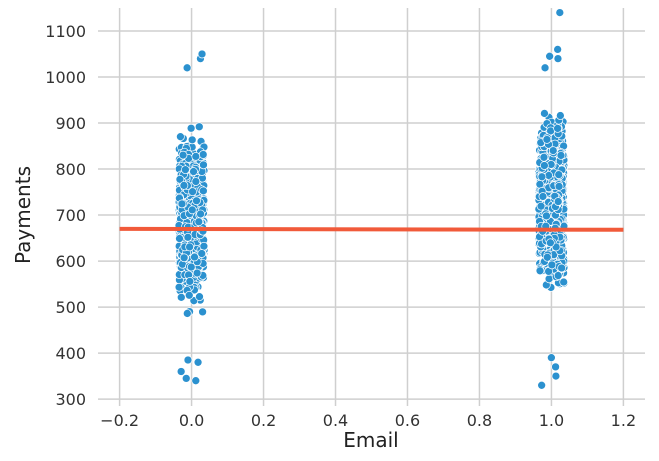 The width and height of the screenshot is (659, 461). I want to click on y-tick-label: 600, so click(70, 261).